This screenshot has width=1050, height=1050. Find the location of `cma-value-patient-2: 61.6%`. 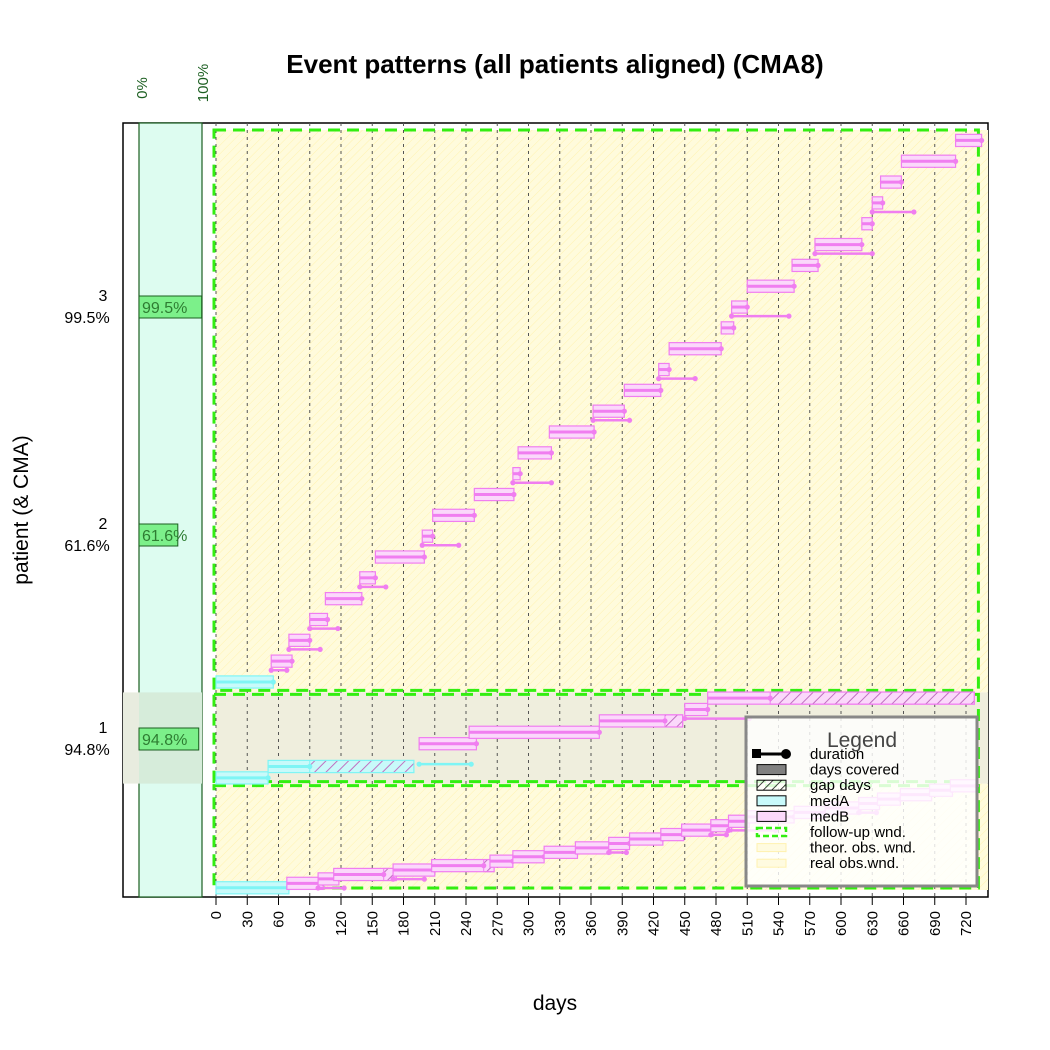

cma-value-patient-2: 61.6% is located at coordinates (164, 536).